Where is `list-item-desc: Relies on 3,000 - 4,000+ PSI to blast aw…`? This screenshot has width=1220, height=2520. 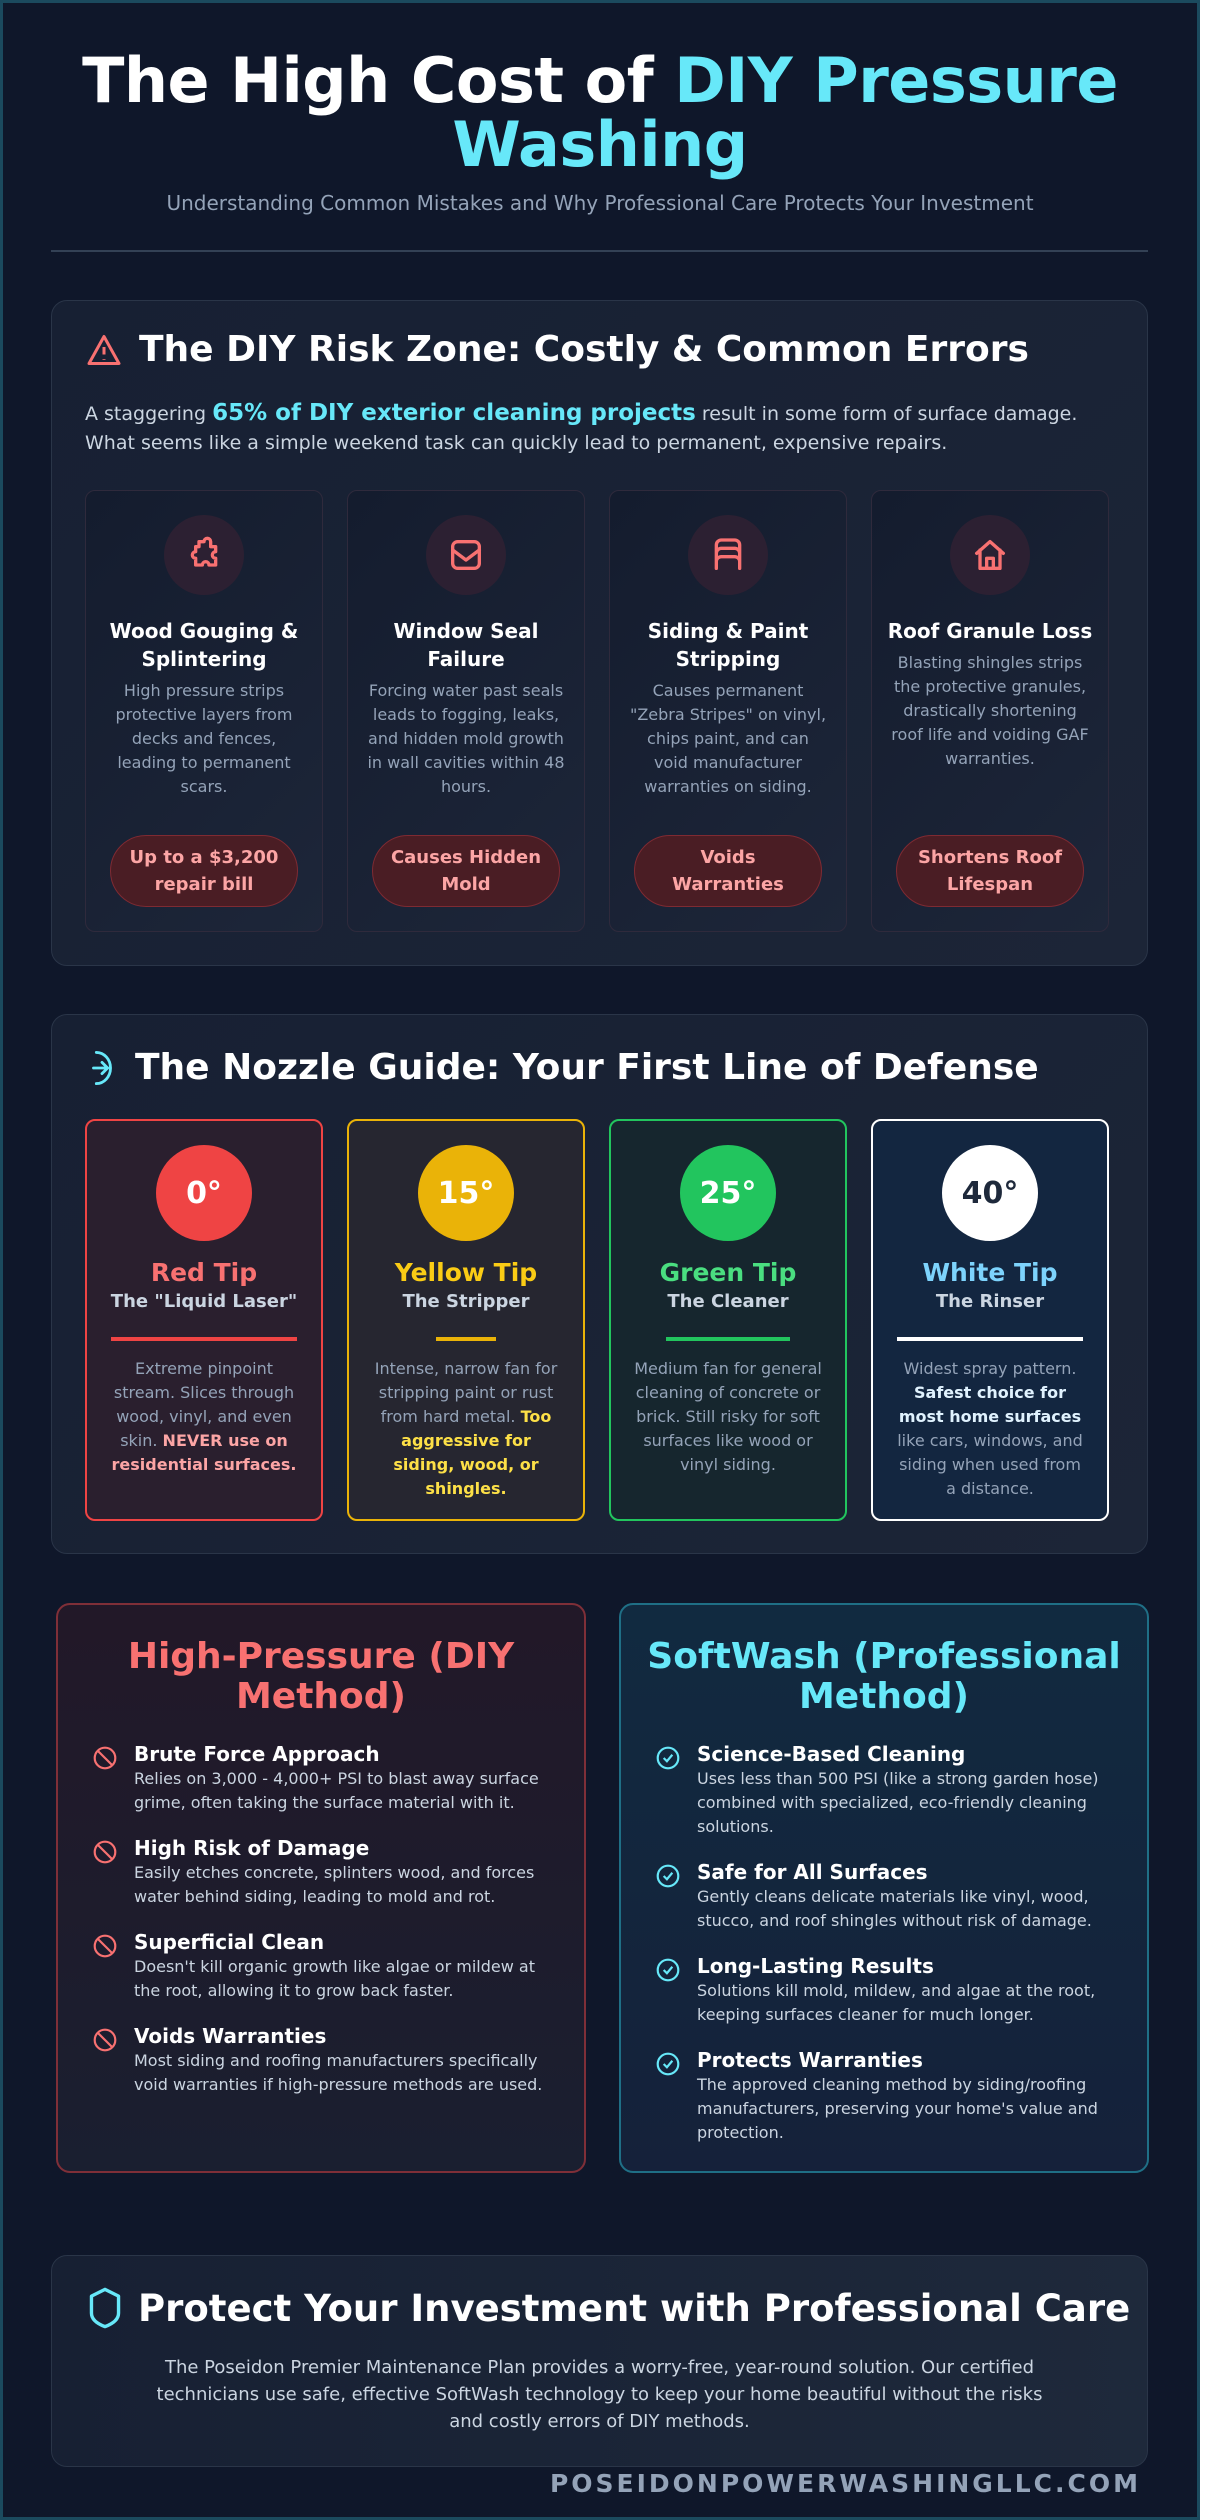 list-item-desc: Relies on 3,000 - 4,000+ PSI to blast aw… is located at coordinates (336, 1790).